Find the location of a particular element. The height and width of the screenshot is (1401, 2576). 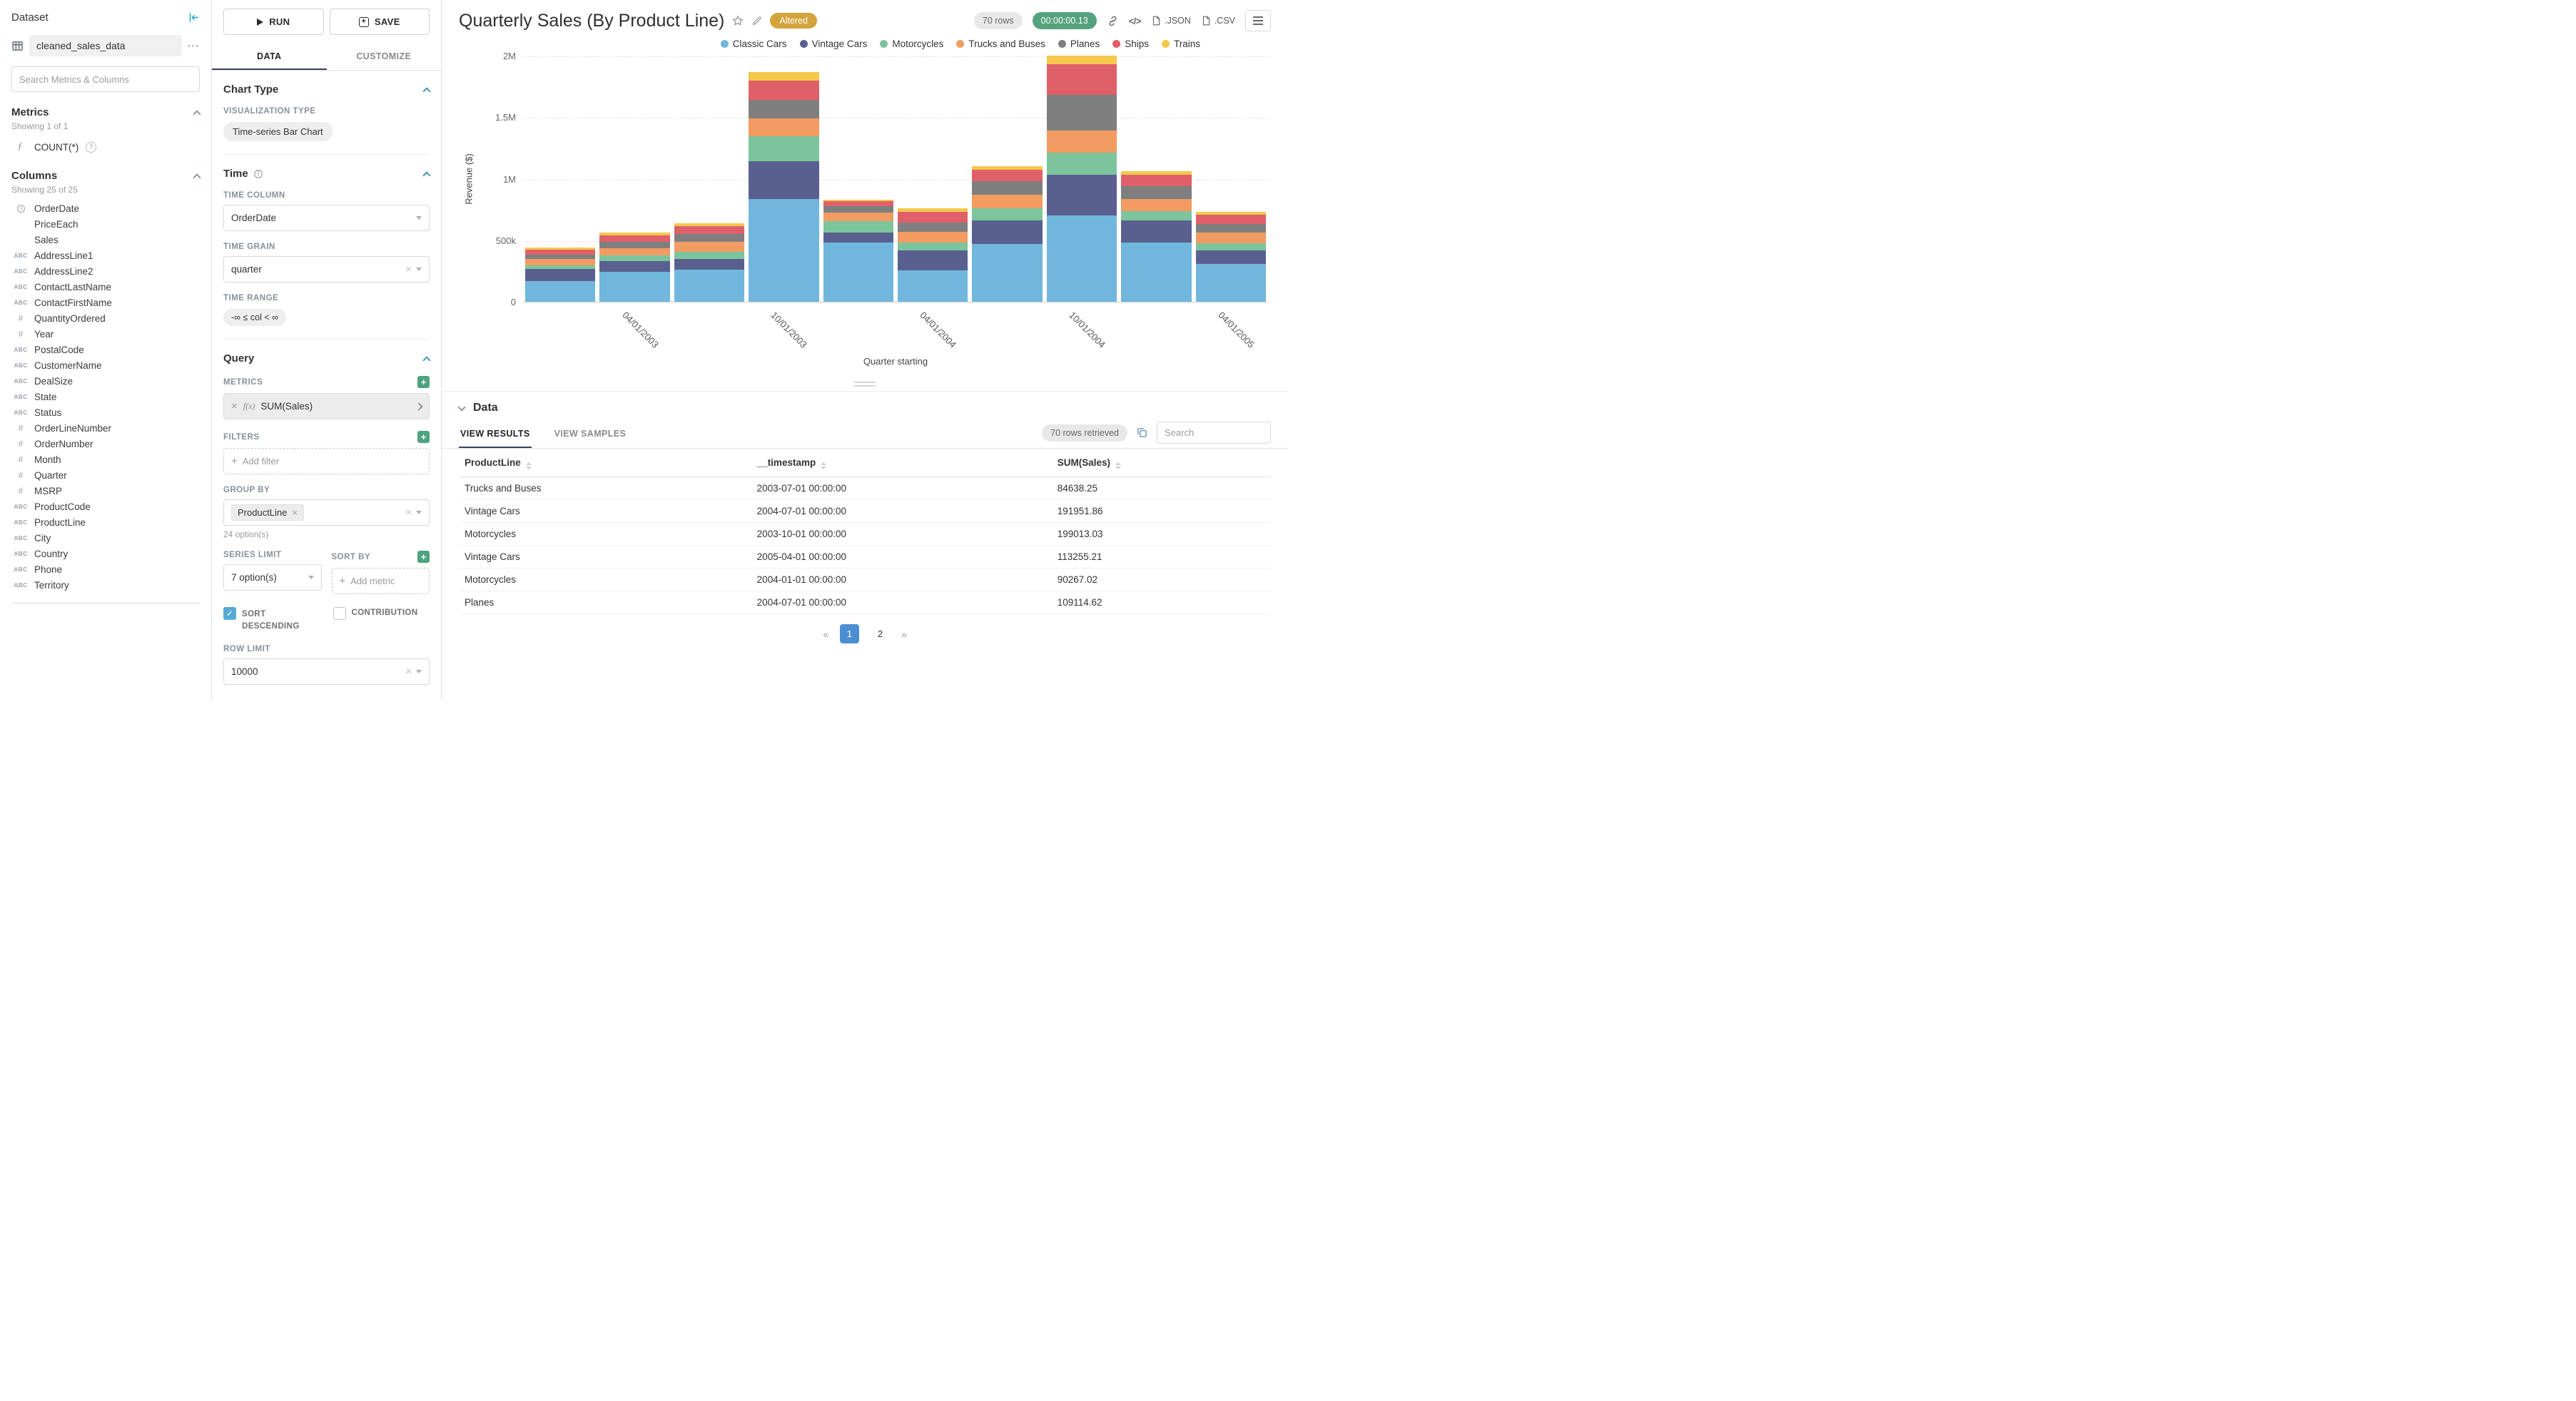

column-item: # MSRP is located at coordinates (105, 491).